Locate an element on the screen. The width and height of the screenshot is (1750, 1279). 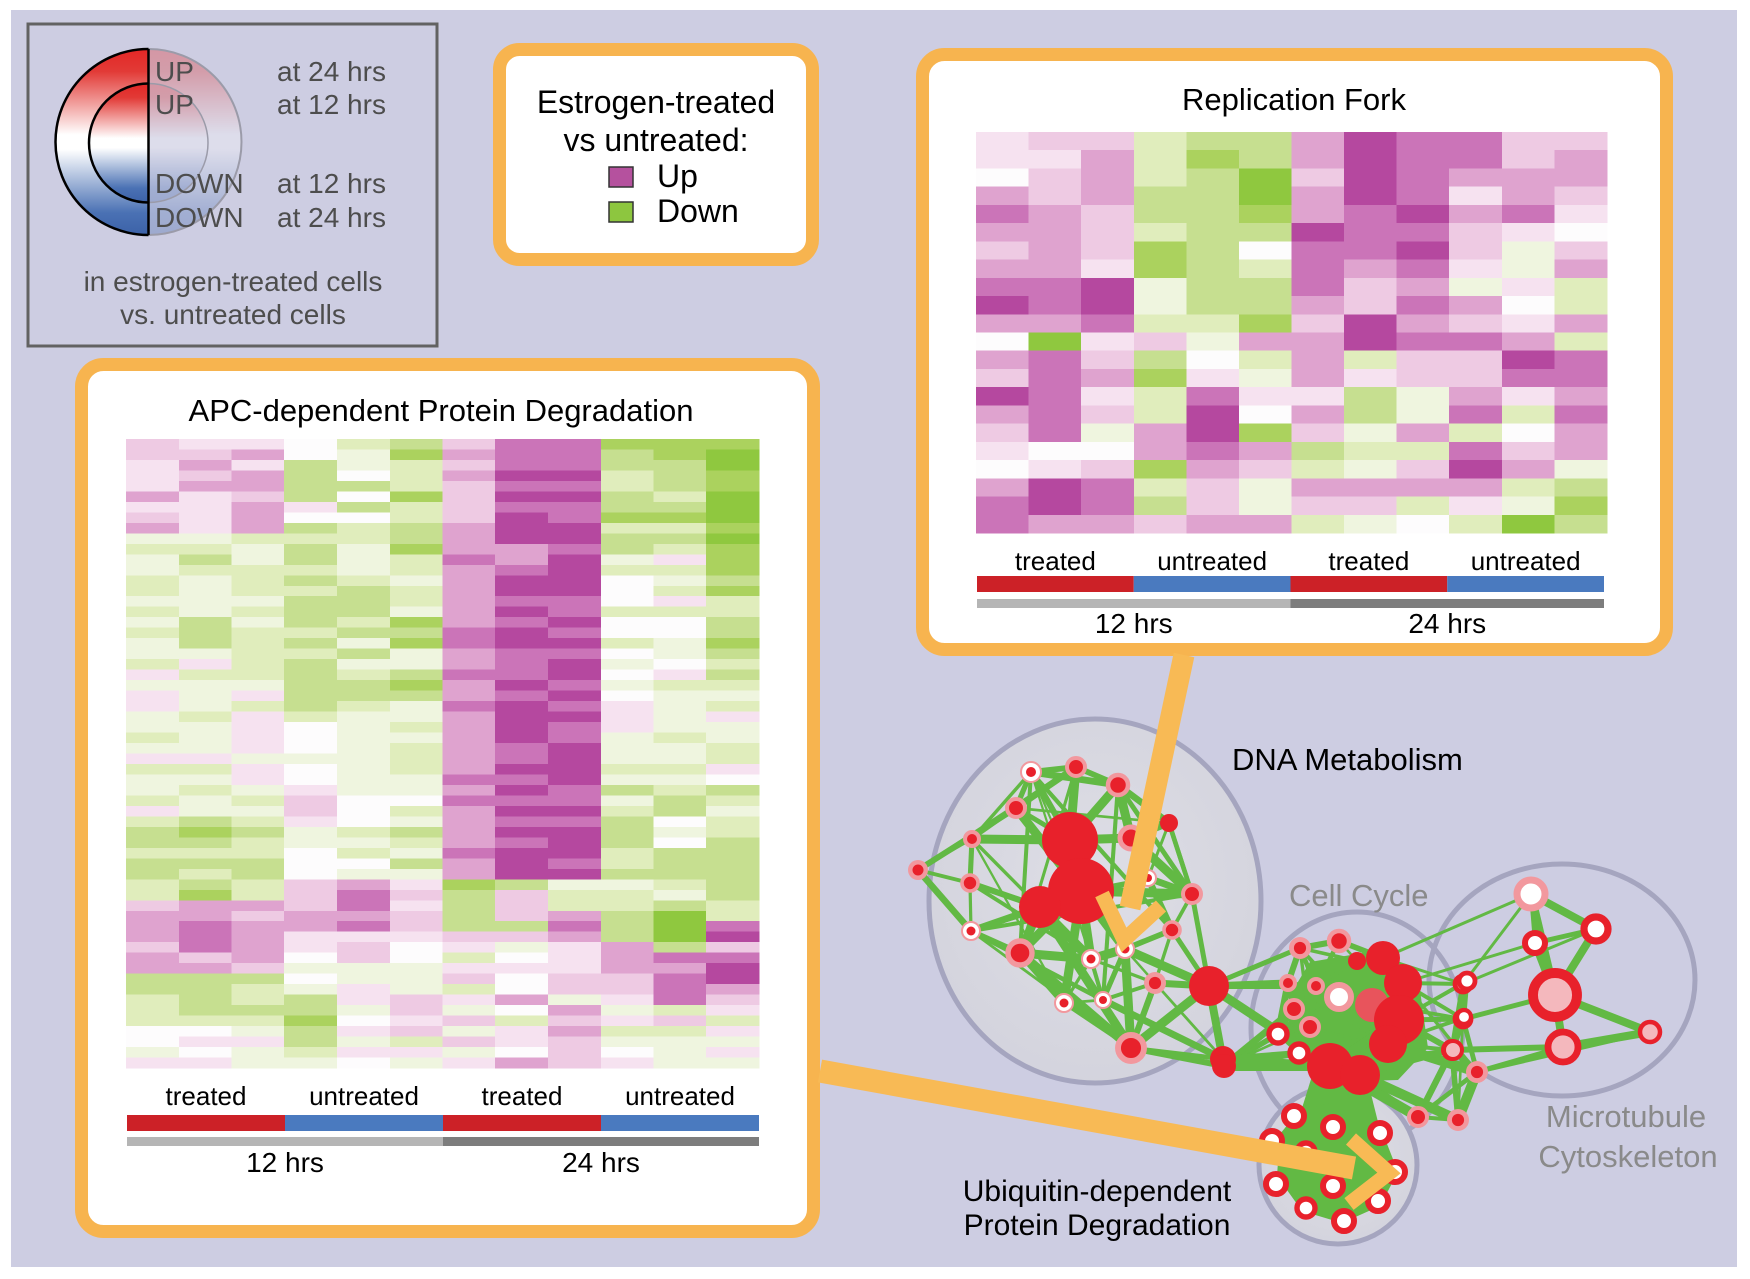
svg-text: DNA Metabolism is located at coordinates (1347, 759).